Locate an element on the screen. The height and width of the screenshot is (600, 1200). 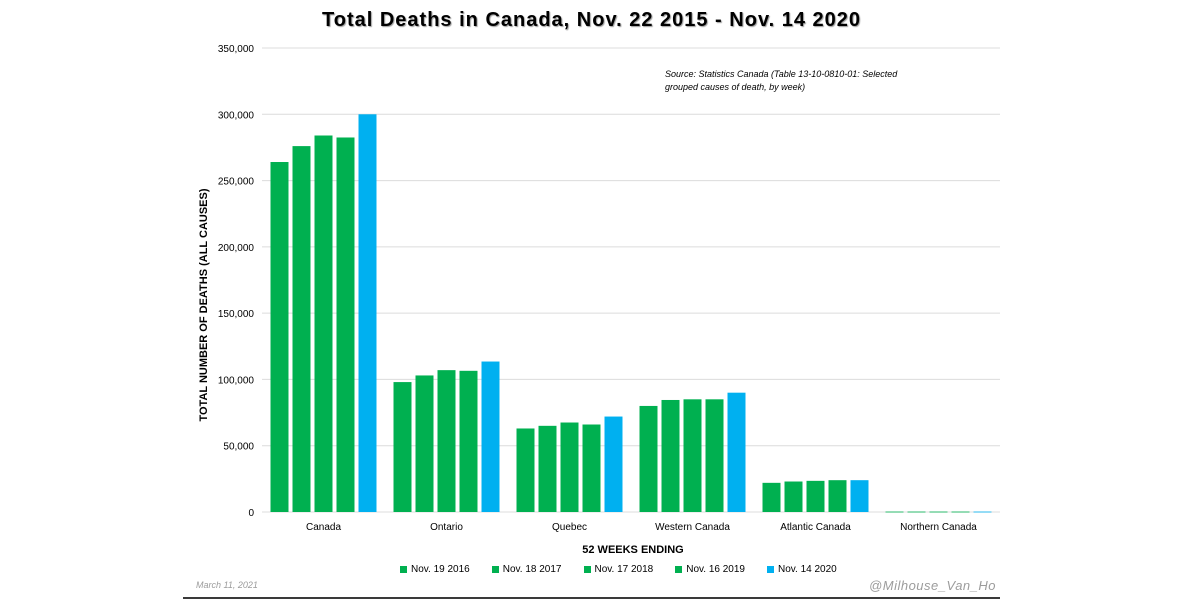
y-tick-label: 0 is located at coordinates (251, 513).